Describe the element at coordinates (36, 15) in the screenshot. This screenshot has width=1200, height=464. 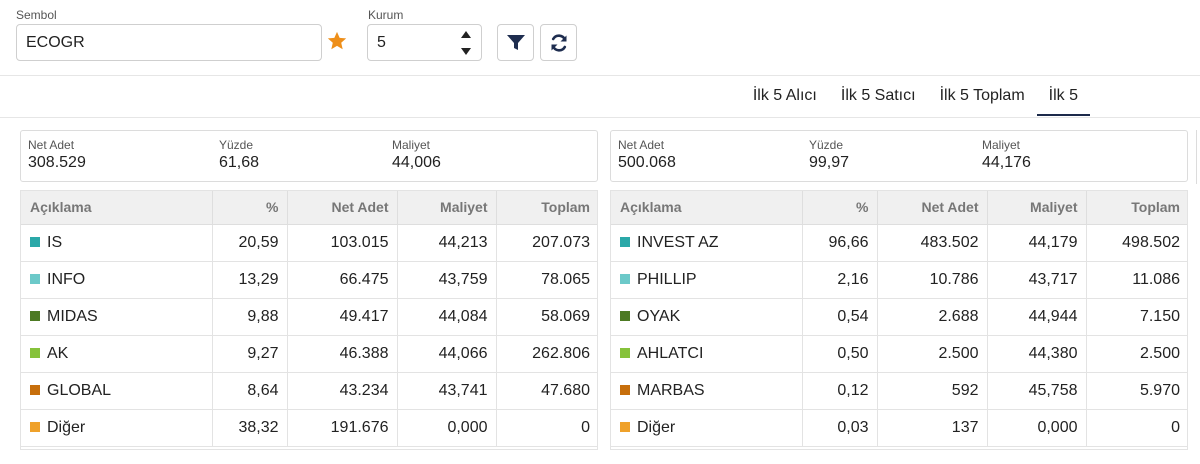
I see `symbol-label: Sembol` at that location.